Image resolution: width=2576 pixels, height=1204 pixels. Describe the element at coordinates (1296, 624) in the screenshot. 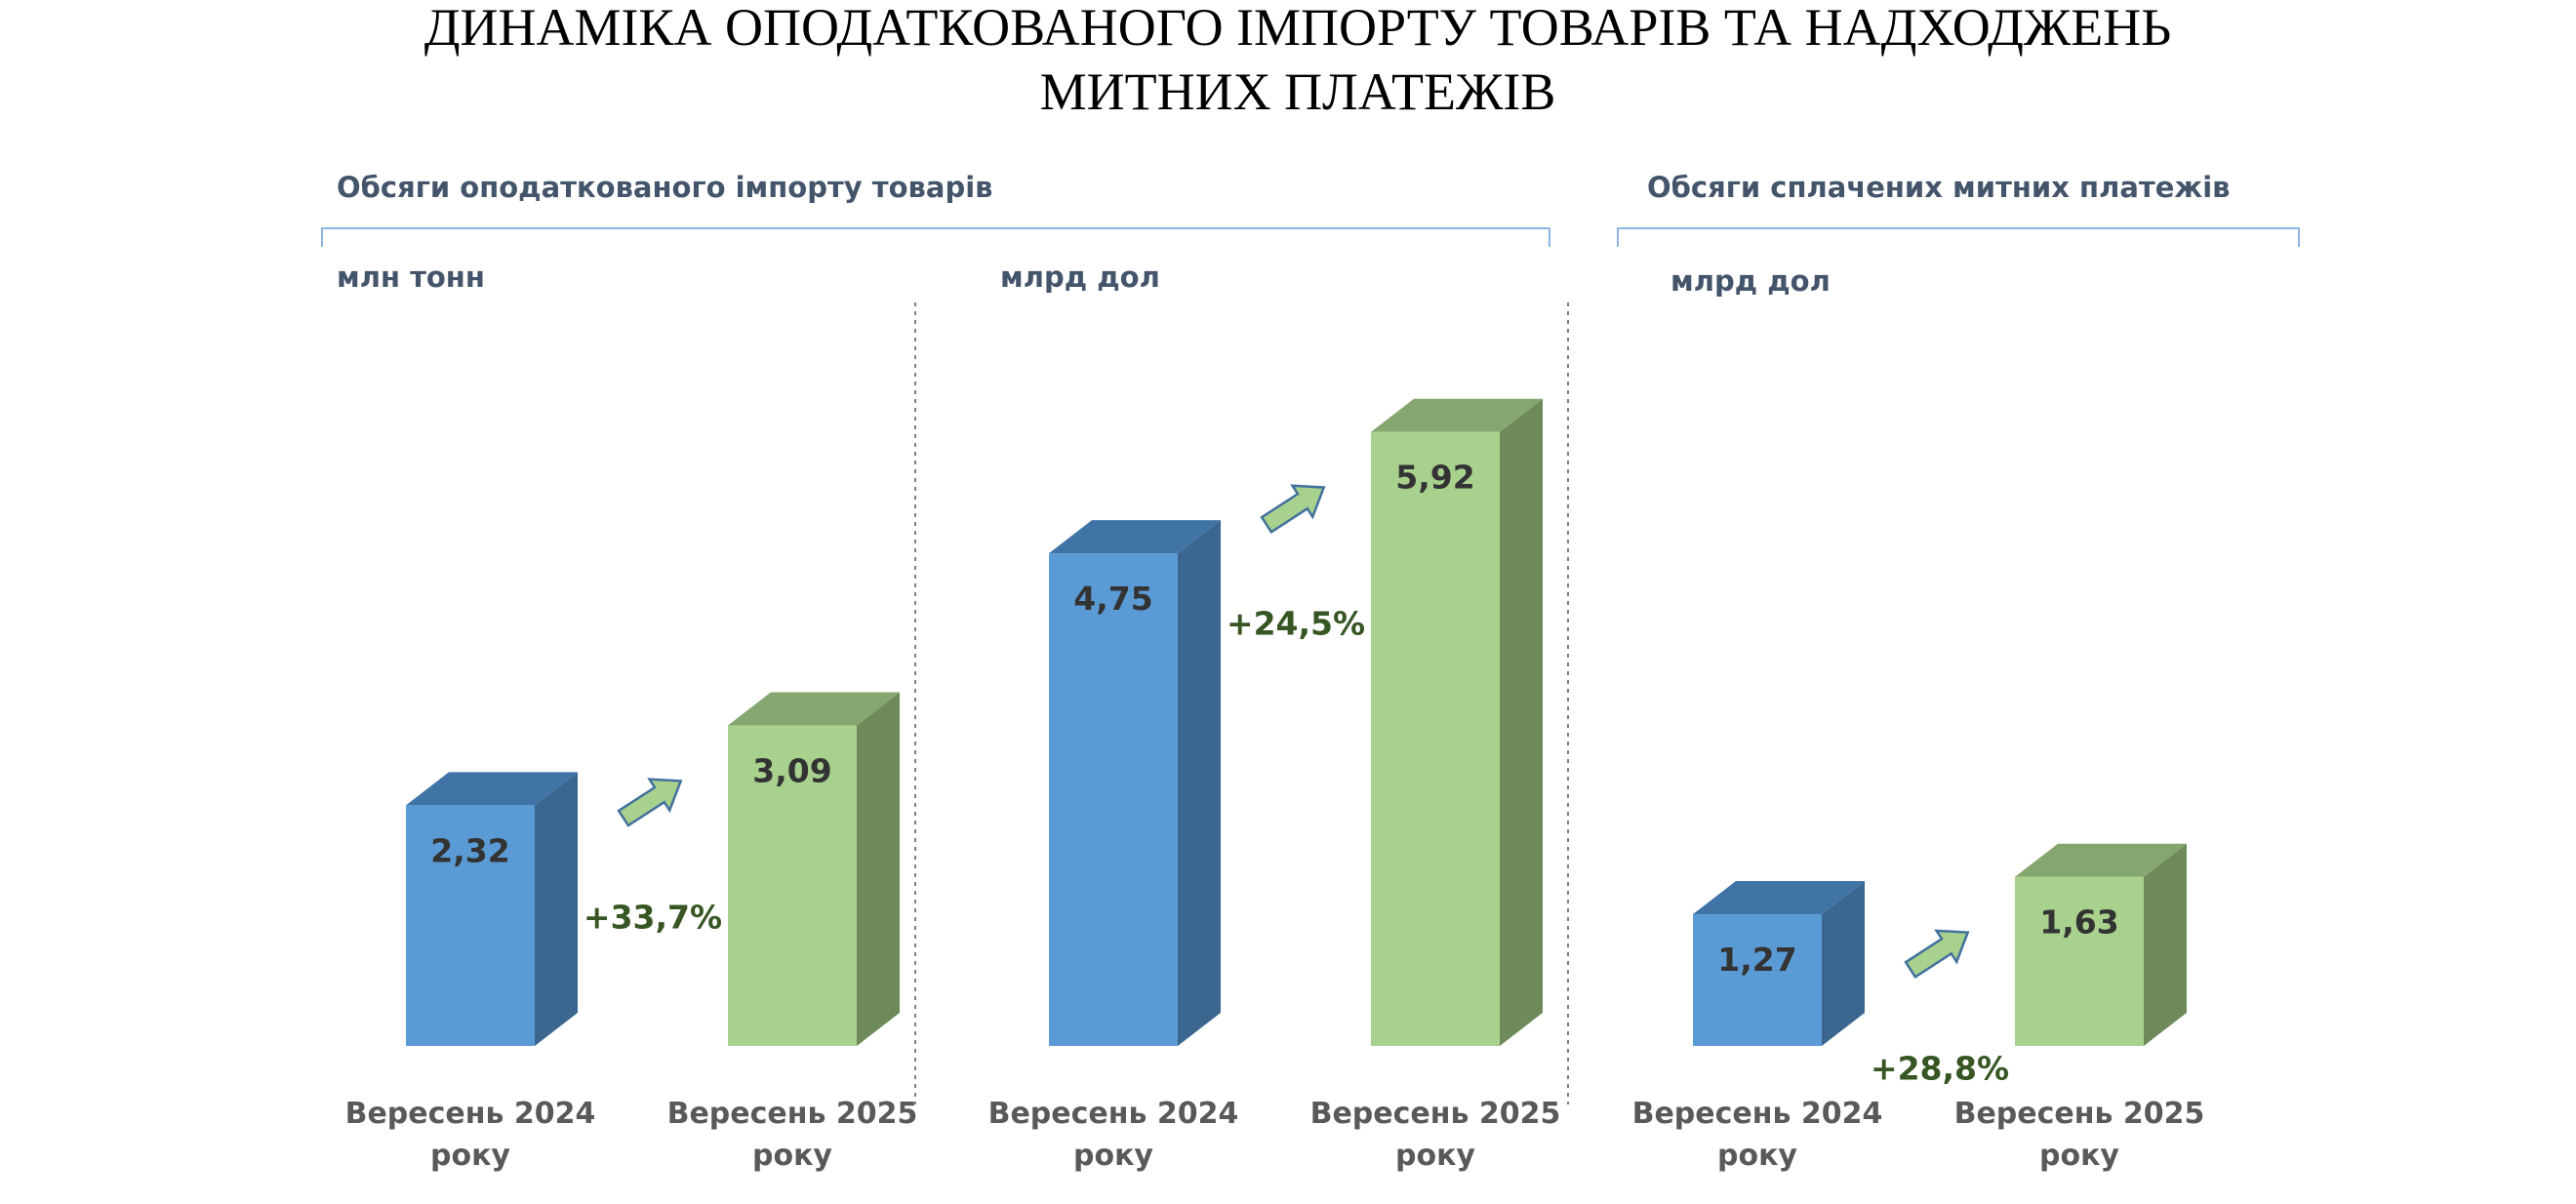

I see `growth-percentage-label: +24,5%` at that location.